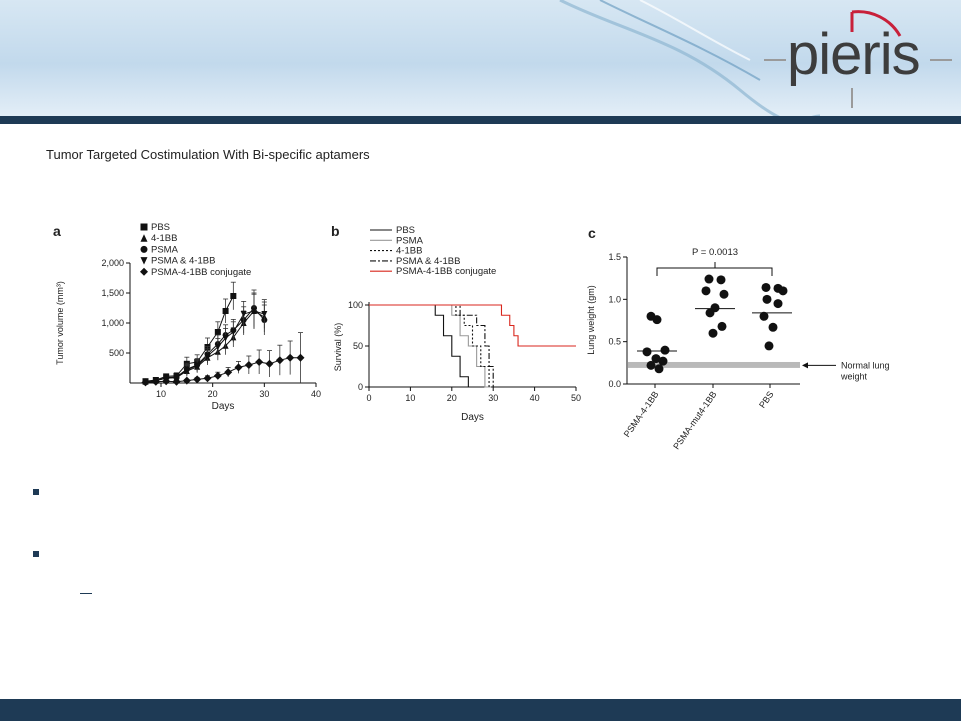 Image resolution: width=961 pixels, height=721 pixels. What do you see at coordinates (86, 593) in the screenshot?
I see `sub-bullet-dash` at bounding box center [86, 593].